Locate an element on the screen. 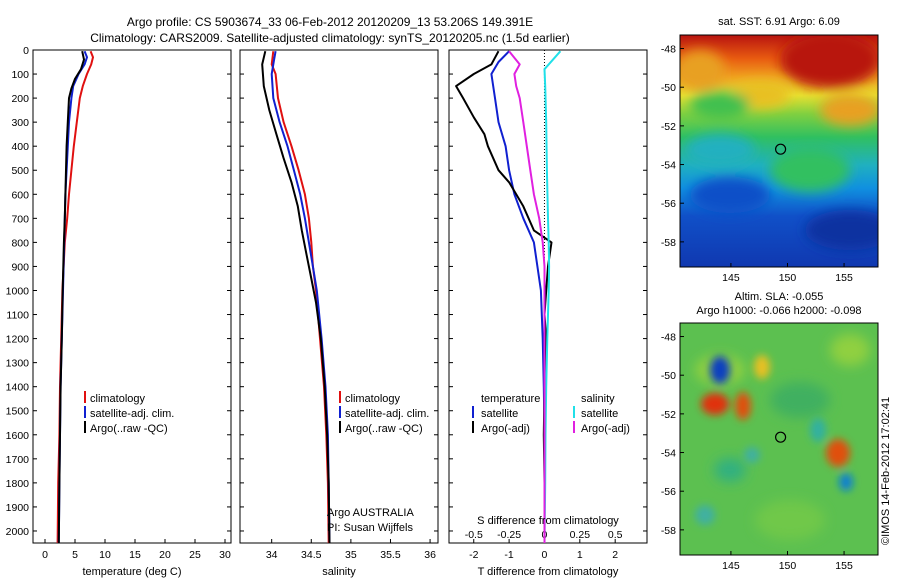  y-tick-label: 1200 is located at coordinates (18, 340).